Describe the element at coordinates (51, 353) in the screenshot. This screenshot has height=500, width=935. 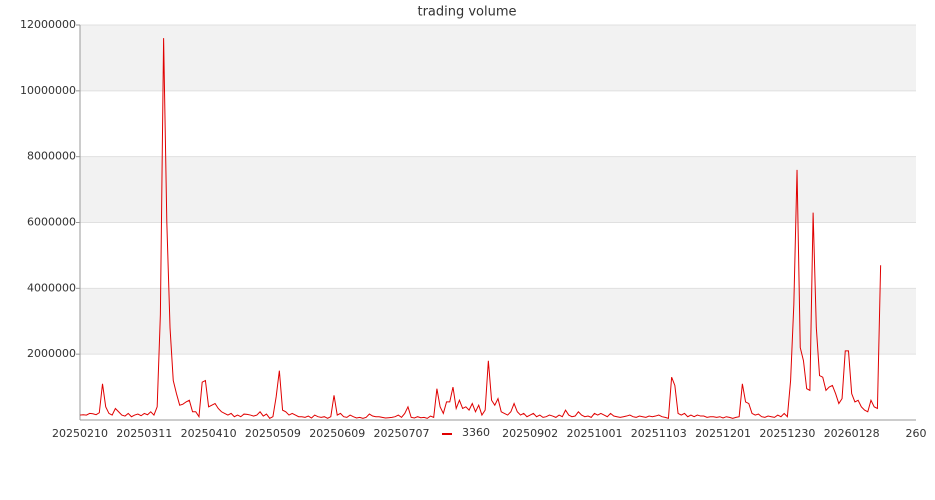
I see `y-tick-label: 2000000` at that location.